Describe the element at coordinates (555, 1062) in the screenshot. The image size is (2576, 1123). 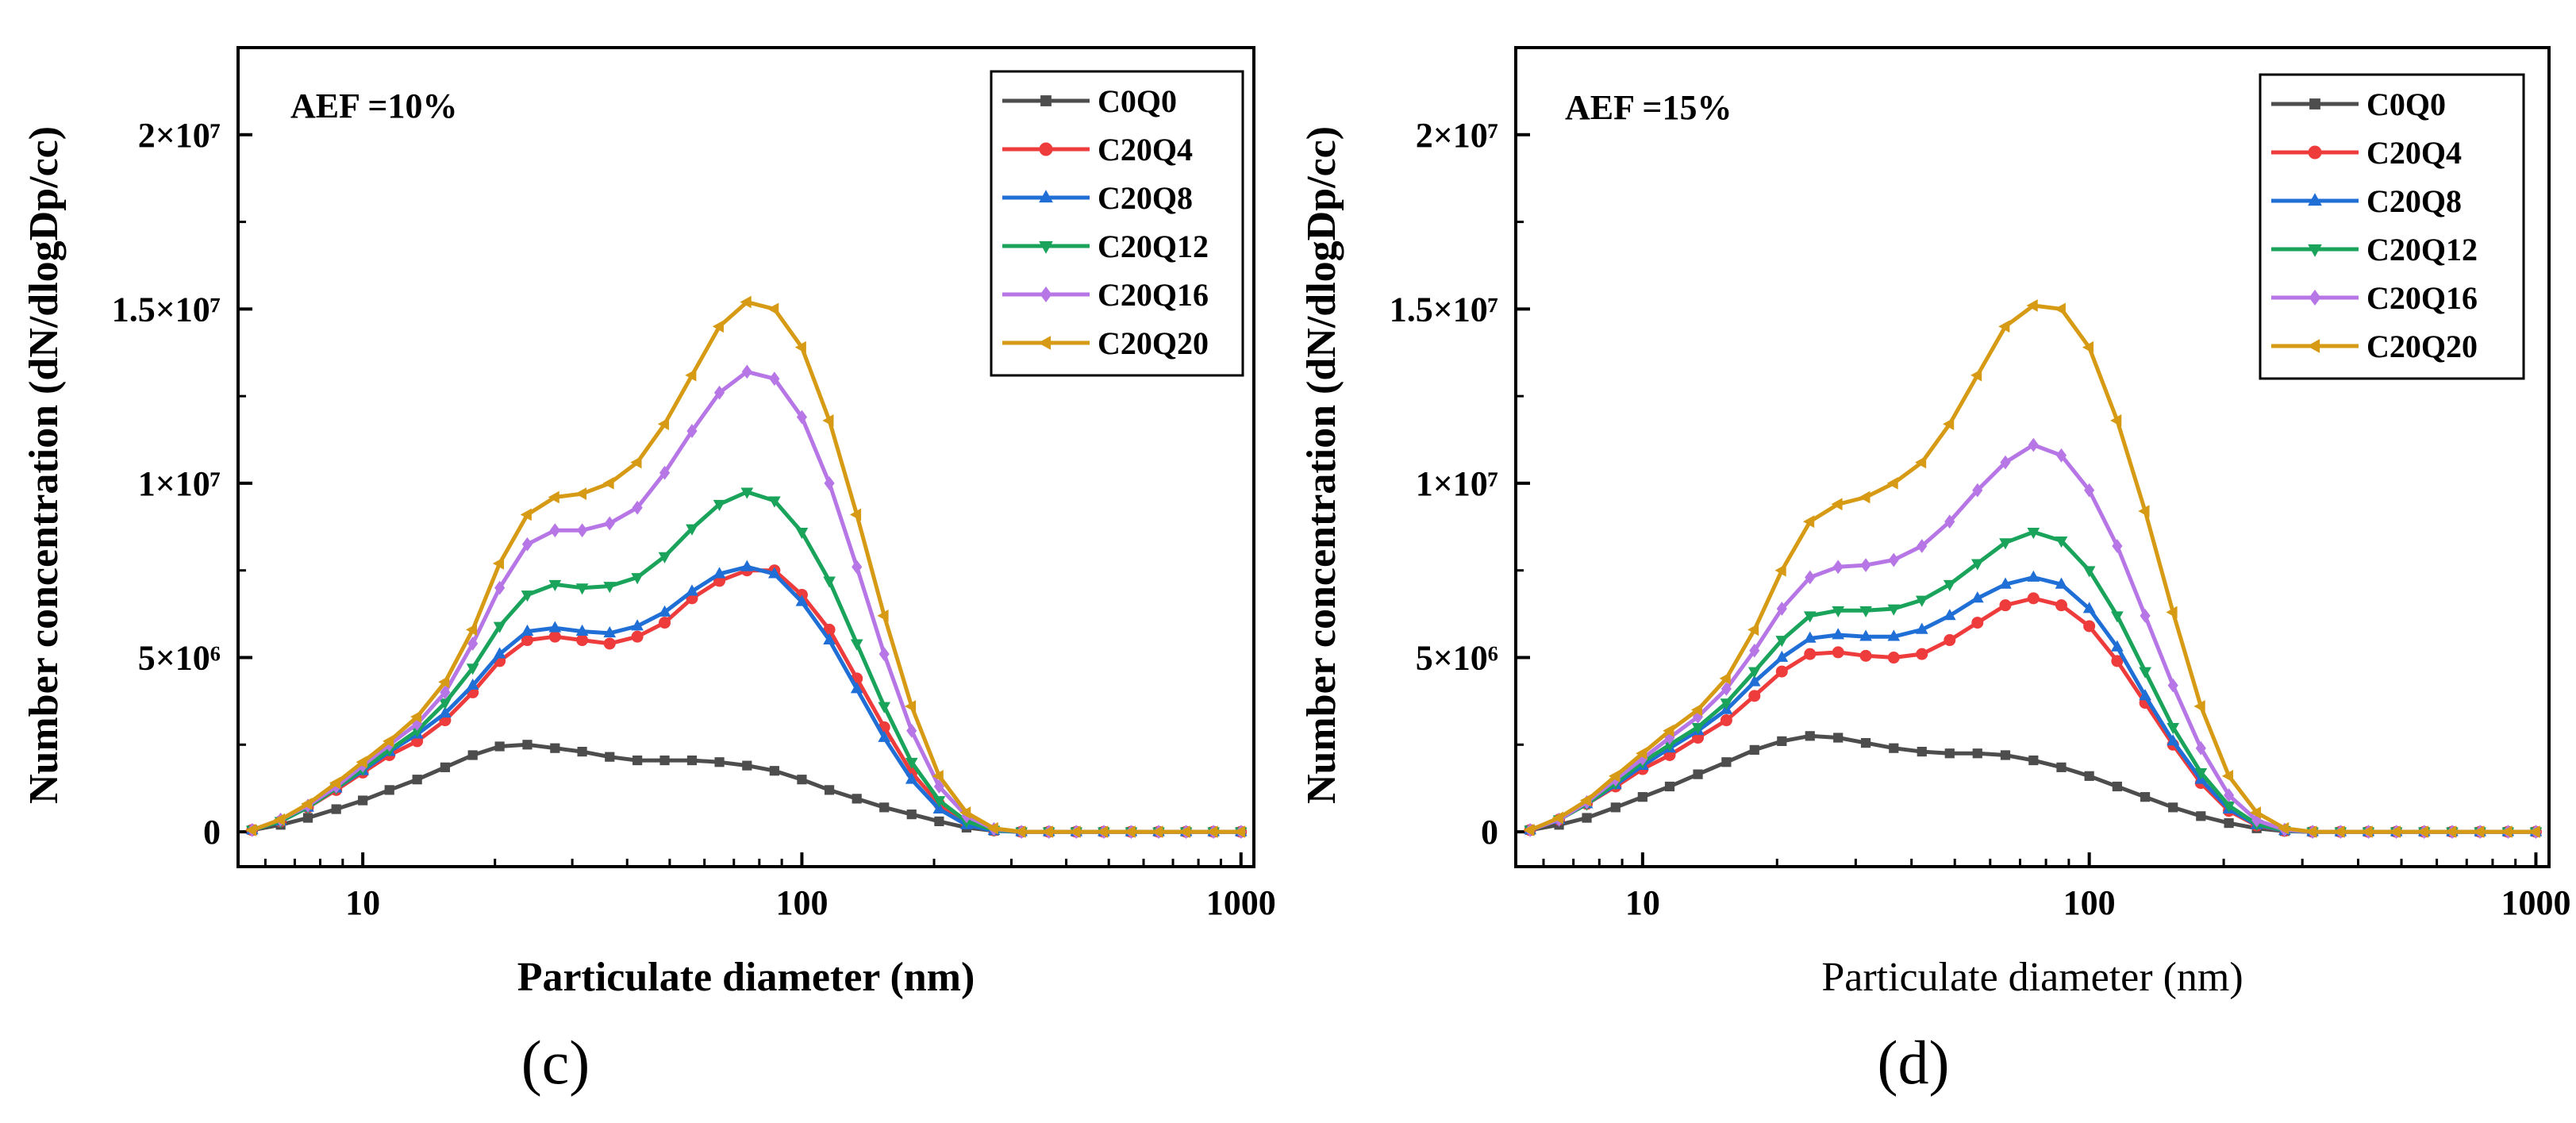
I see `panel-label: (c)` at that location.